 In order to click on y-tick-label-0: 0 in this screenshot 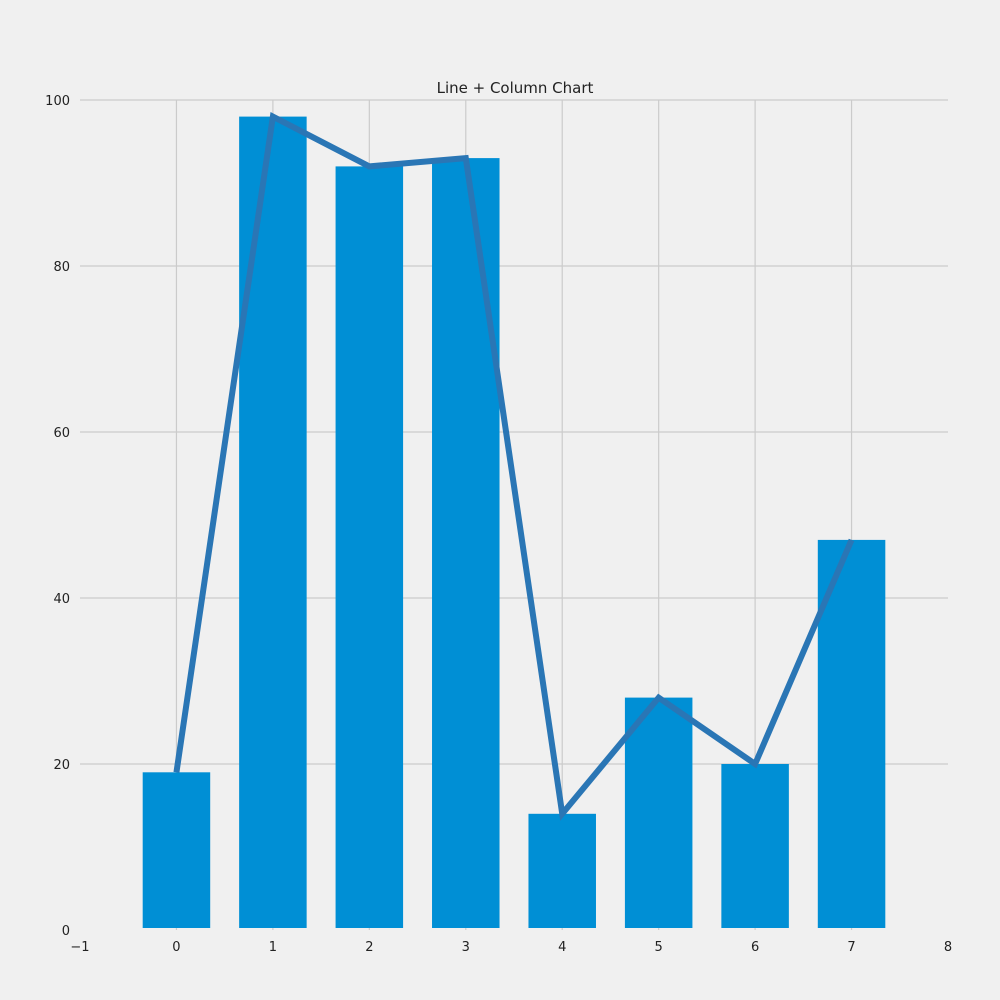, I will do `click(66, 931)`.